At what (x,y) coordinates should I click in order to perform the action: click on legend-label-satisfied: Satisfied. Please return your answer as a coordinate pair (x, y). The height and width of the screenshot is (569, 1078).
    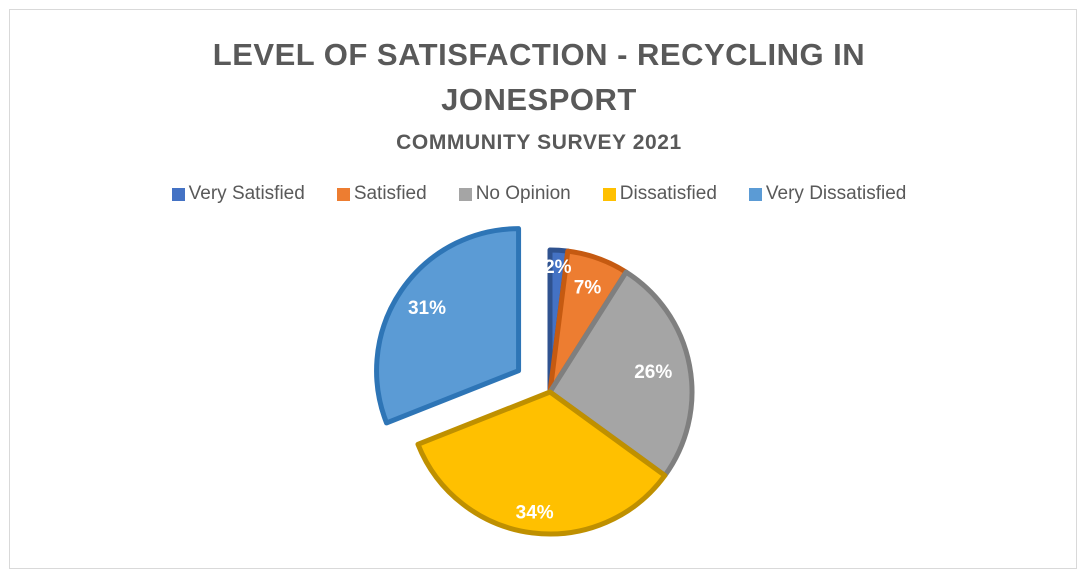
    Looking at the image, I should click on (390, 193).